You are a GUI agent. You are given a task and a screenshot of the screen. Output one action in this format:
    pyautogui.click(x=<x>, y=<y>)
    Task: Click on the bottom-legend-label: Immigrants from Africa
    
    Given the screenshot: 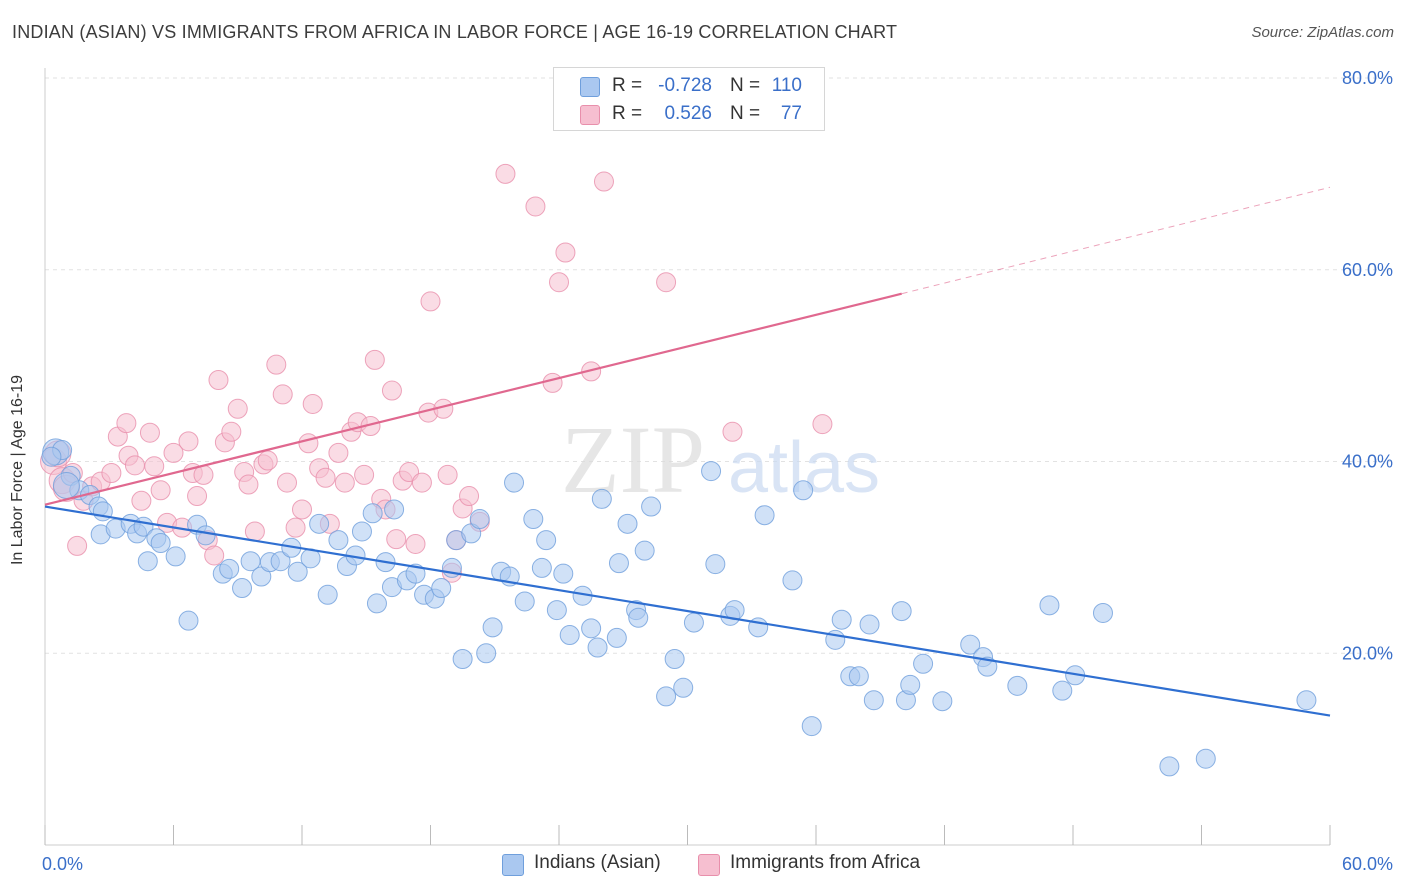 What is the action you would take?
    pyautogui.click(x=825, y=862)
    